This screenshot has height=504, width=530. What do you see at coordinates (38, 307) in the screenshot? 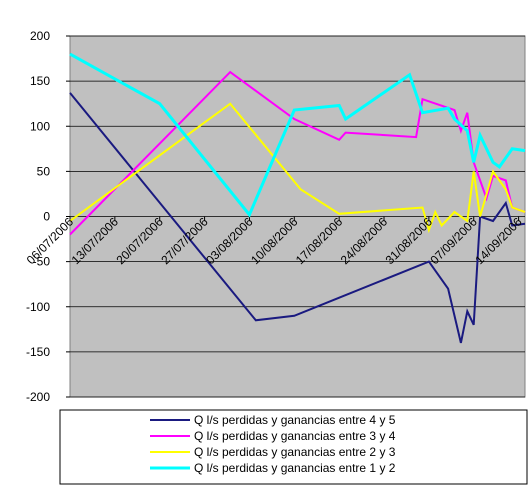
I see `y-tick-label: -100` at bounding box center [38, 307].